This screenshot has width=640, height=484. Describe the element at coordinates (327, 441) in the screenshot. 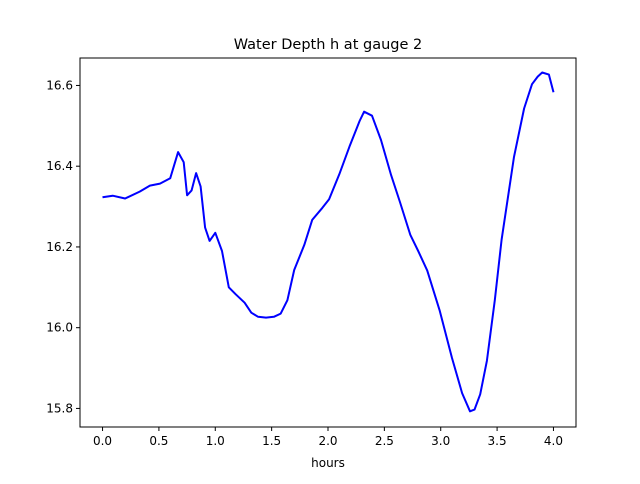

I see `x-tick-label: 2.0` at that location.